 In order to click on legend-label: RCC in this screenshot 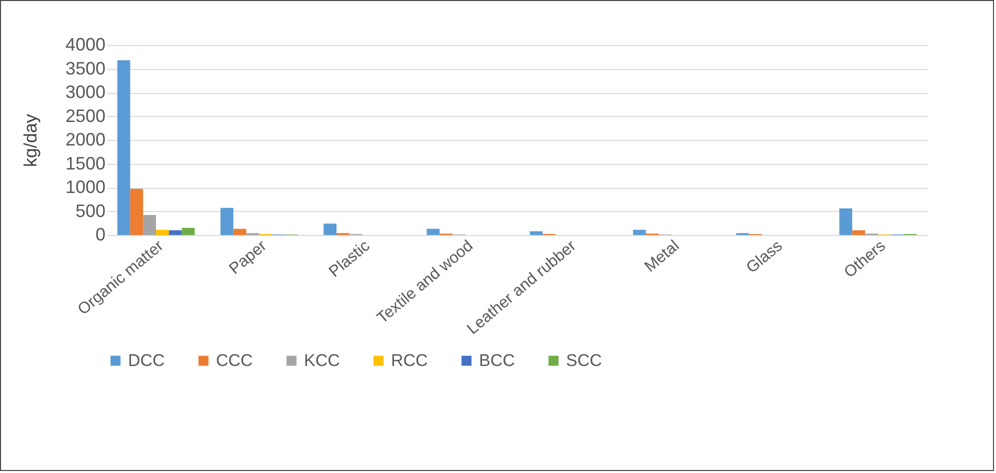, I will do `click(409, 360)`.